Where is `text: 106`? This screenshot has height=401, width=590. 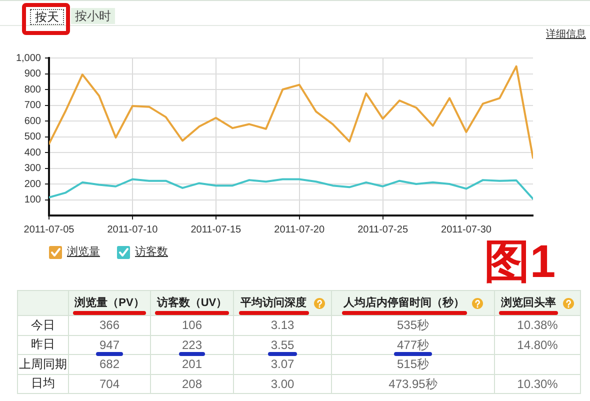
text: 106 is located at coordinates (192, 325).